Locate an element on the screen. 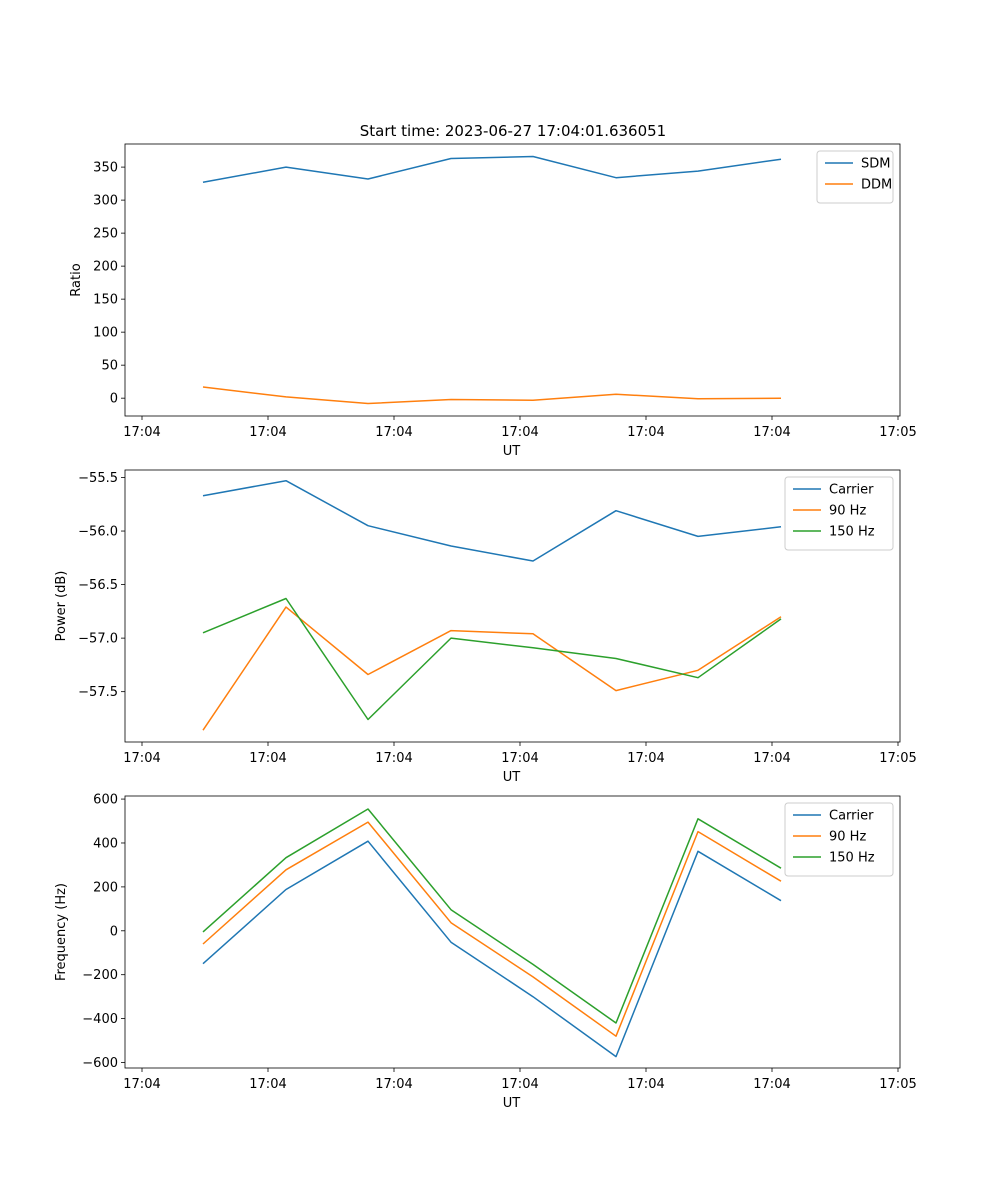 The height and width of the screenshot is (1200, 1000). y-tick-label: 400 is located at coordinates (105, 843).